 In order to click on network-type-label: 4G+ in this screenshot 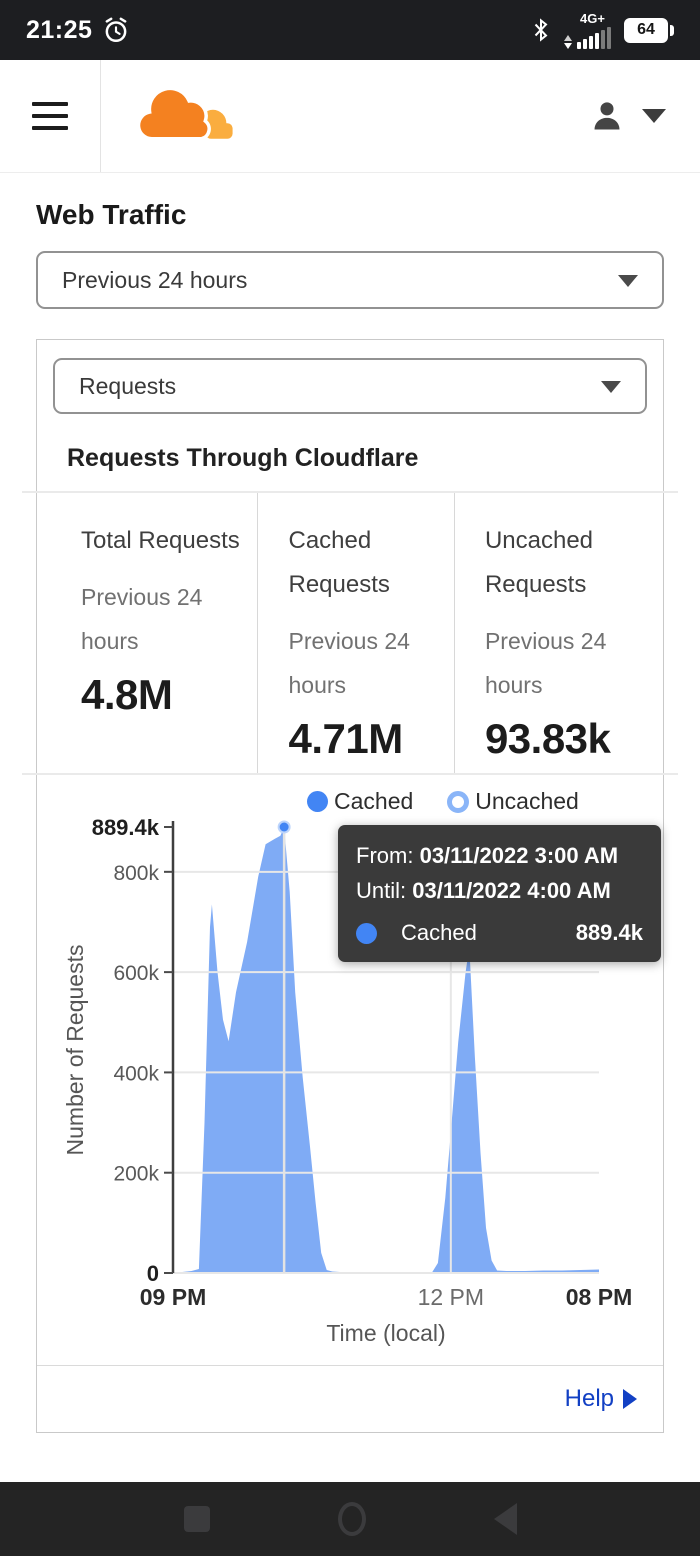, I will do `click(592, 18)`.